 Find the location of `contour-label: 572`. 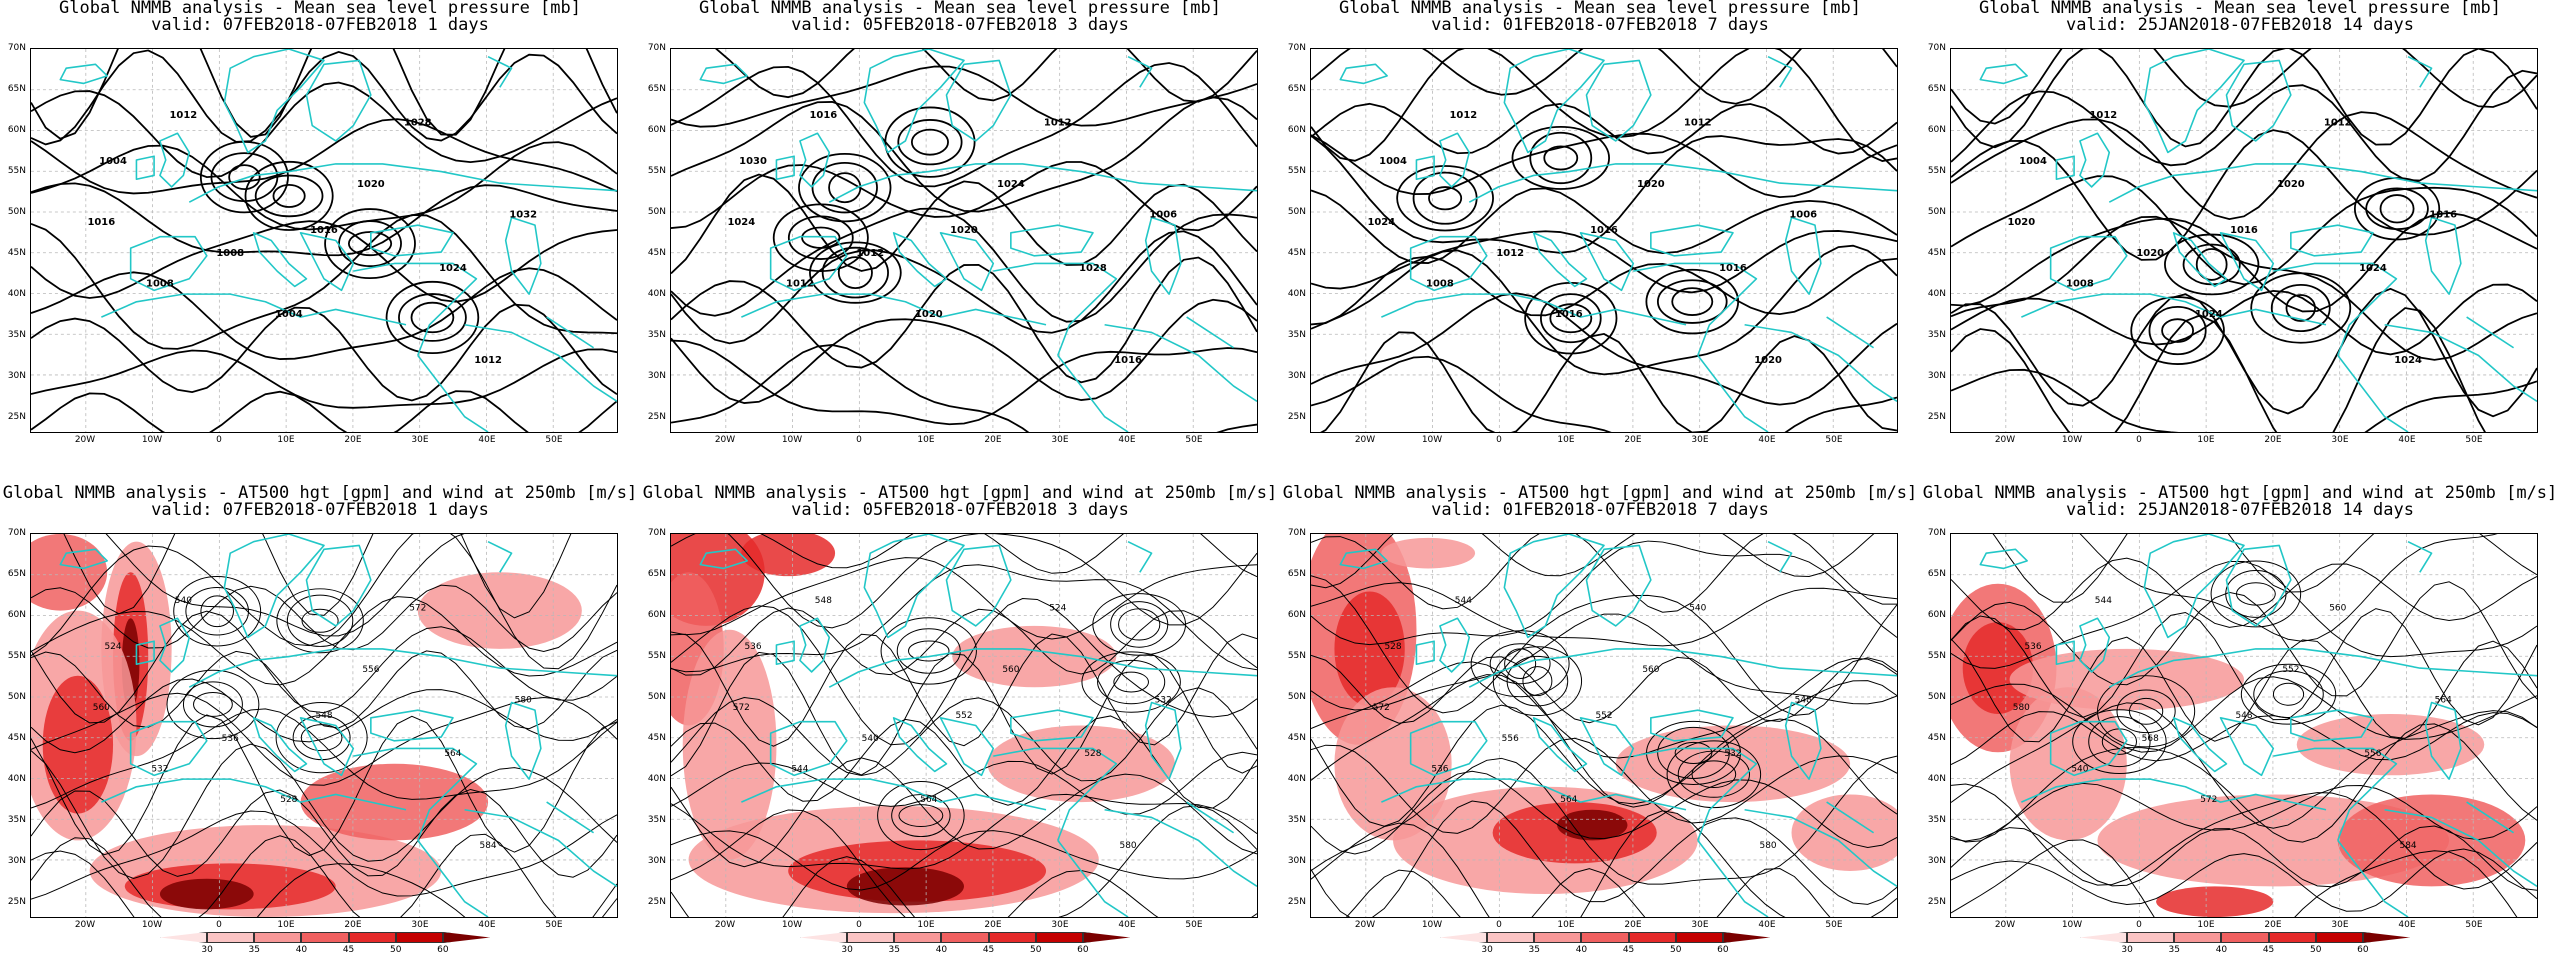

contour-label: 572 is located at coordinates (741, 708).